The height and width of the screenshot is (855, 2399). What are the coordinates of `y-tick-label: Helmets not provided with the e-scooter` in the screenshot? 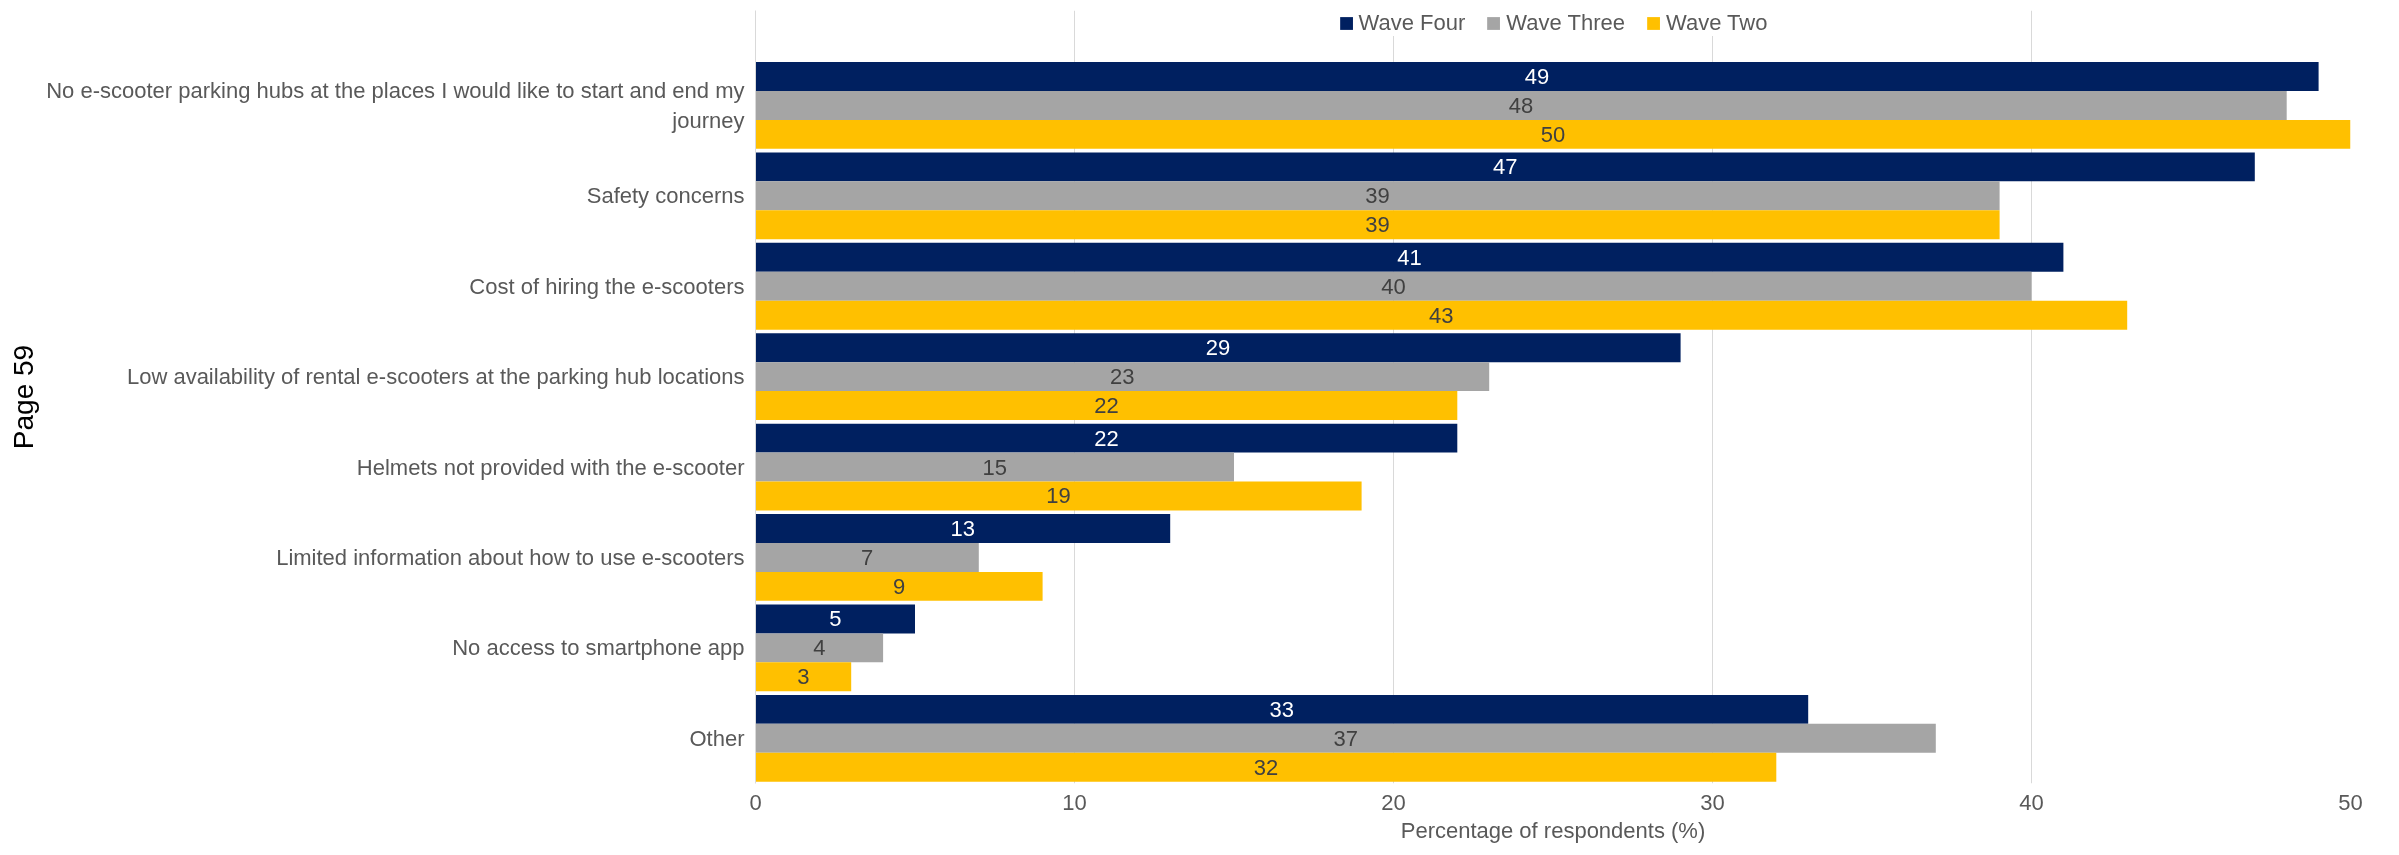 It's located at (550, 467).